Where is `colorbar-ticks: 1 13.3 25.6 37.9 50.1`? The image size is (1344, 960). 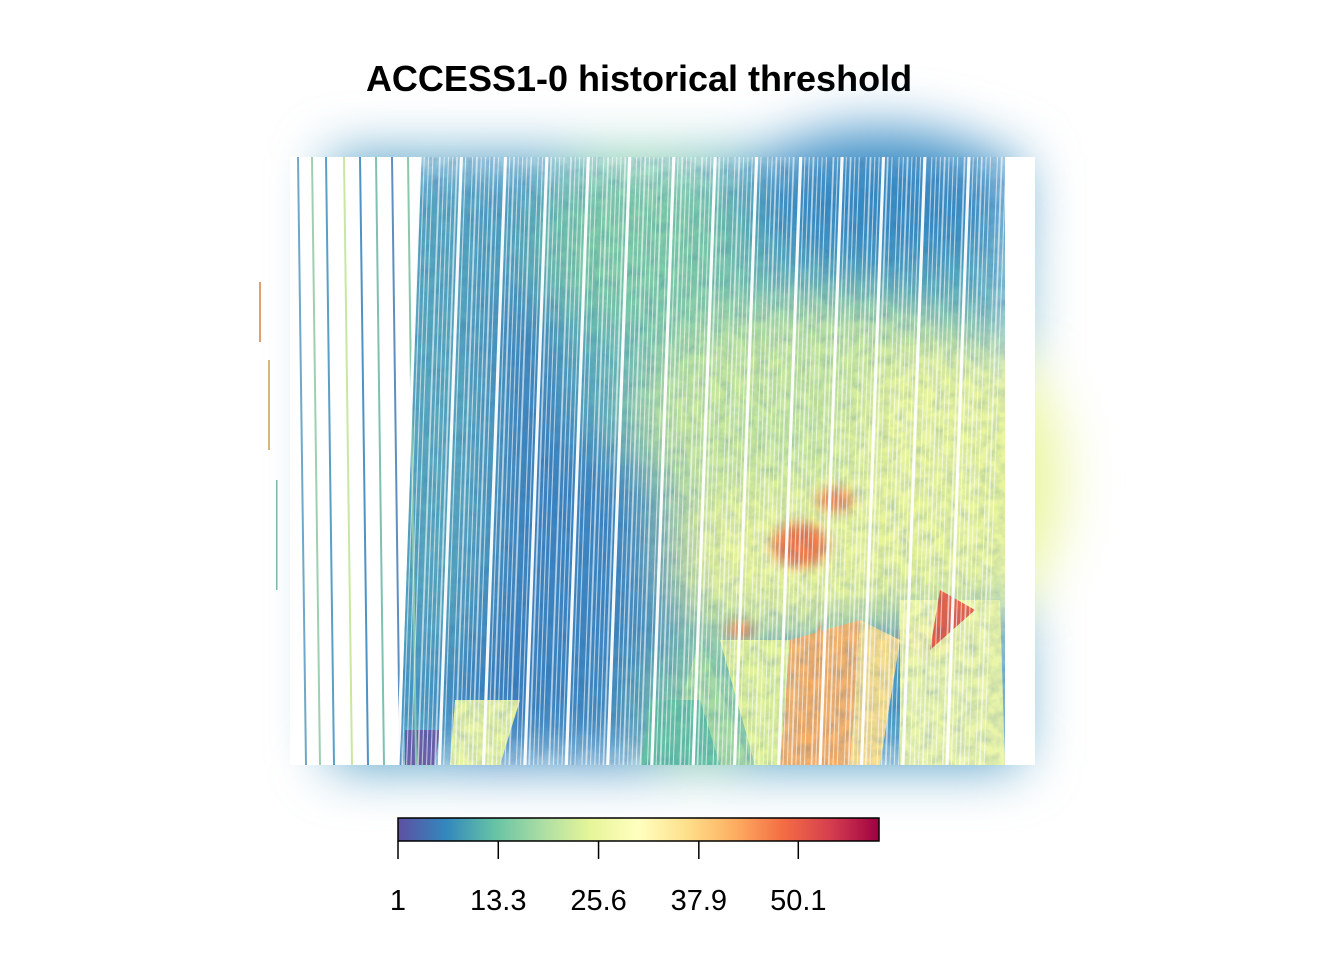 colorbar-ticks: 1 13.3 25.6 37.9 50.1 is located at coordinates (608, 879).